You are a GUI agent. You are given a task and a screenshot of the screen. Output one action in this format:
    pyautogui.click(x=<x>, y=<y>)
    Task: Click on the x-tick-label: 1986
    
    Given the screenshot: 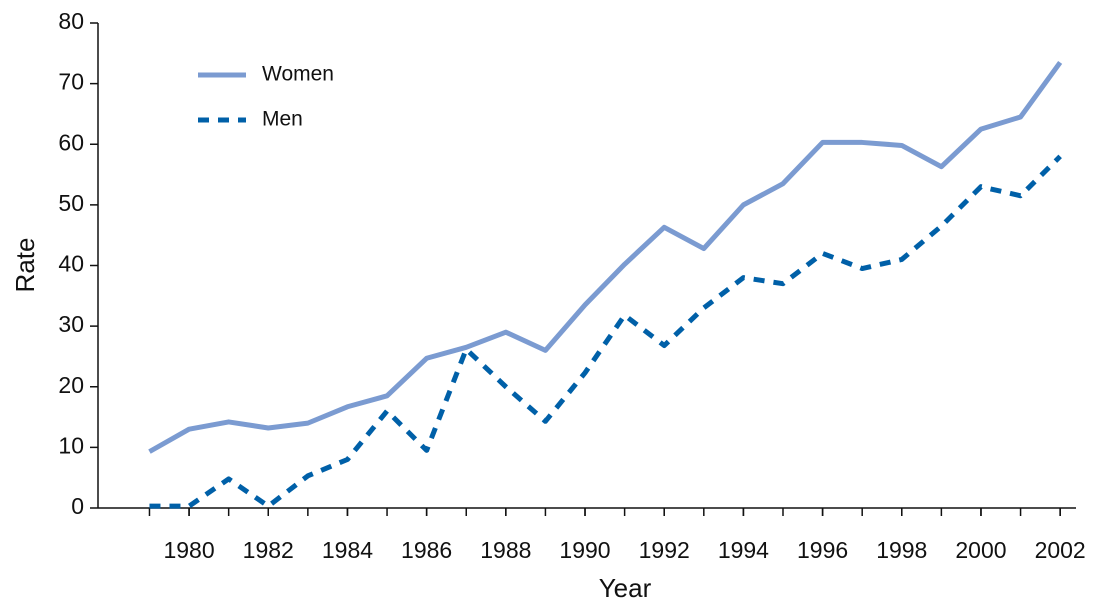 What is the action you would take?
    pyautogui.click(x=426, y=550)
    